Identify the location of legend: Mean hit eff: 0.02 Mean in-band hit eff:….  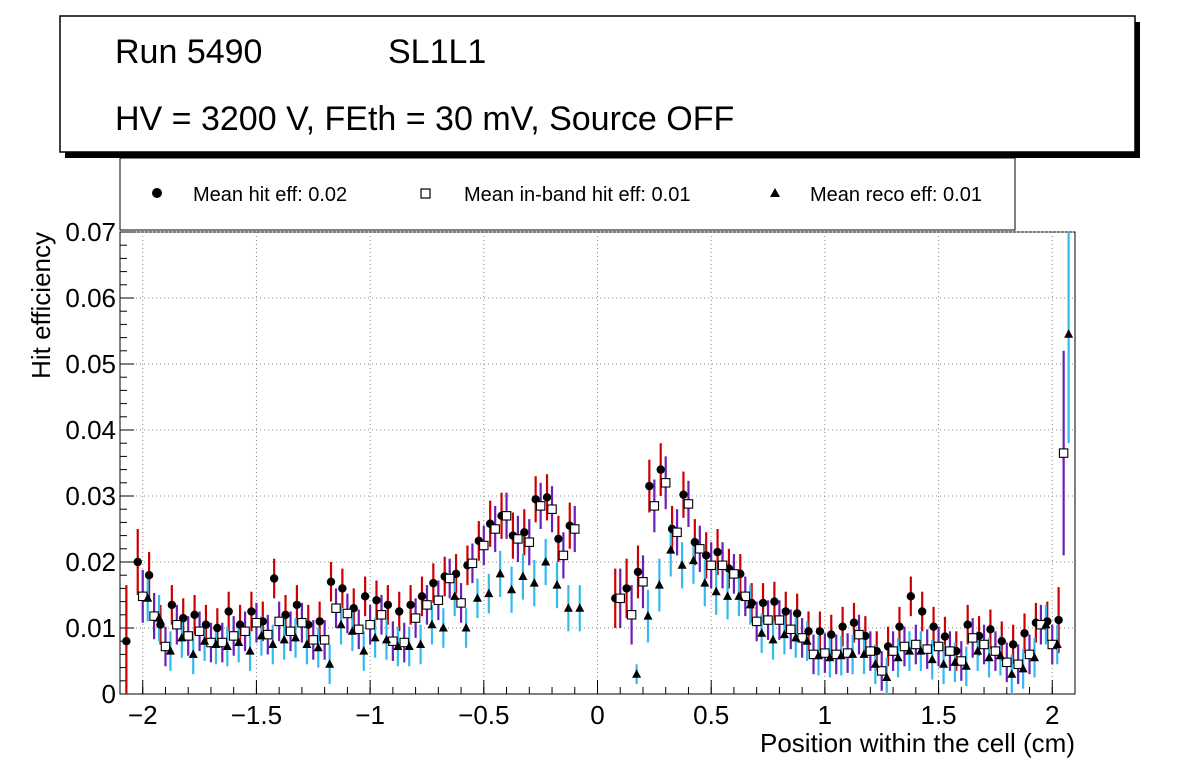
(567, 194).